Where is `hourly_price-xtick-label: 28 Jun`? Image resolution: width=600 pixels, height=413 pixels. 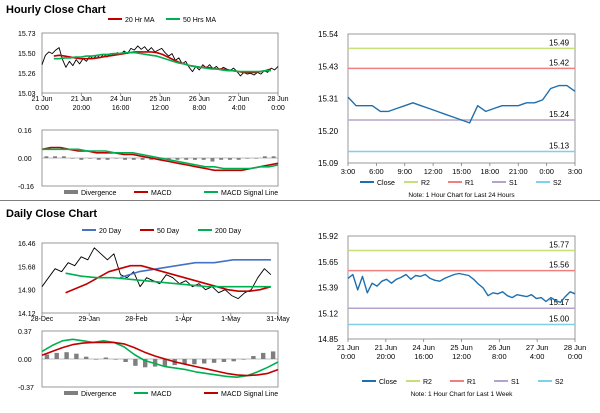
hourly_price-xtick-label: 28 Jun is located at coordinates (277, 99).